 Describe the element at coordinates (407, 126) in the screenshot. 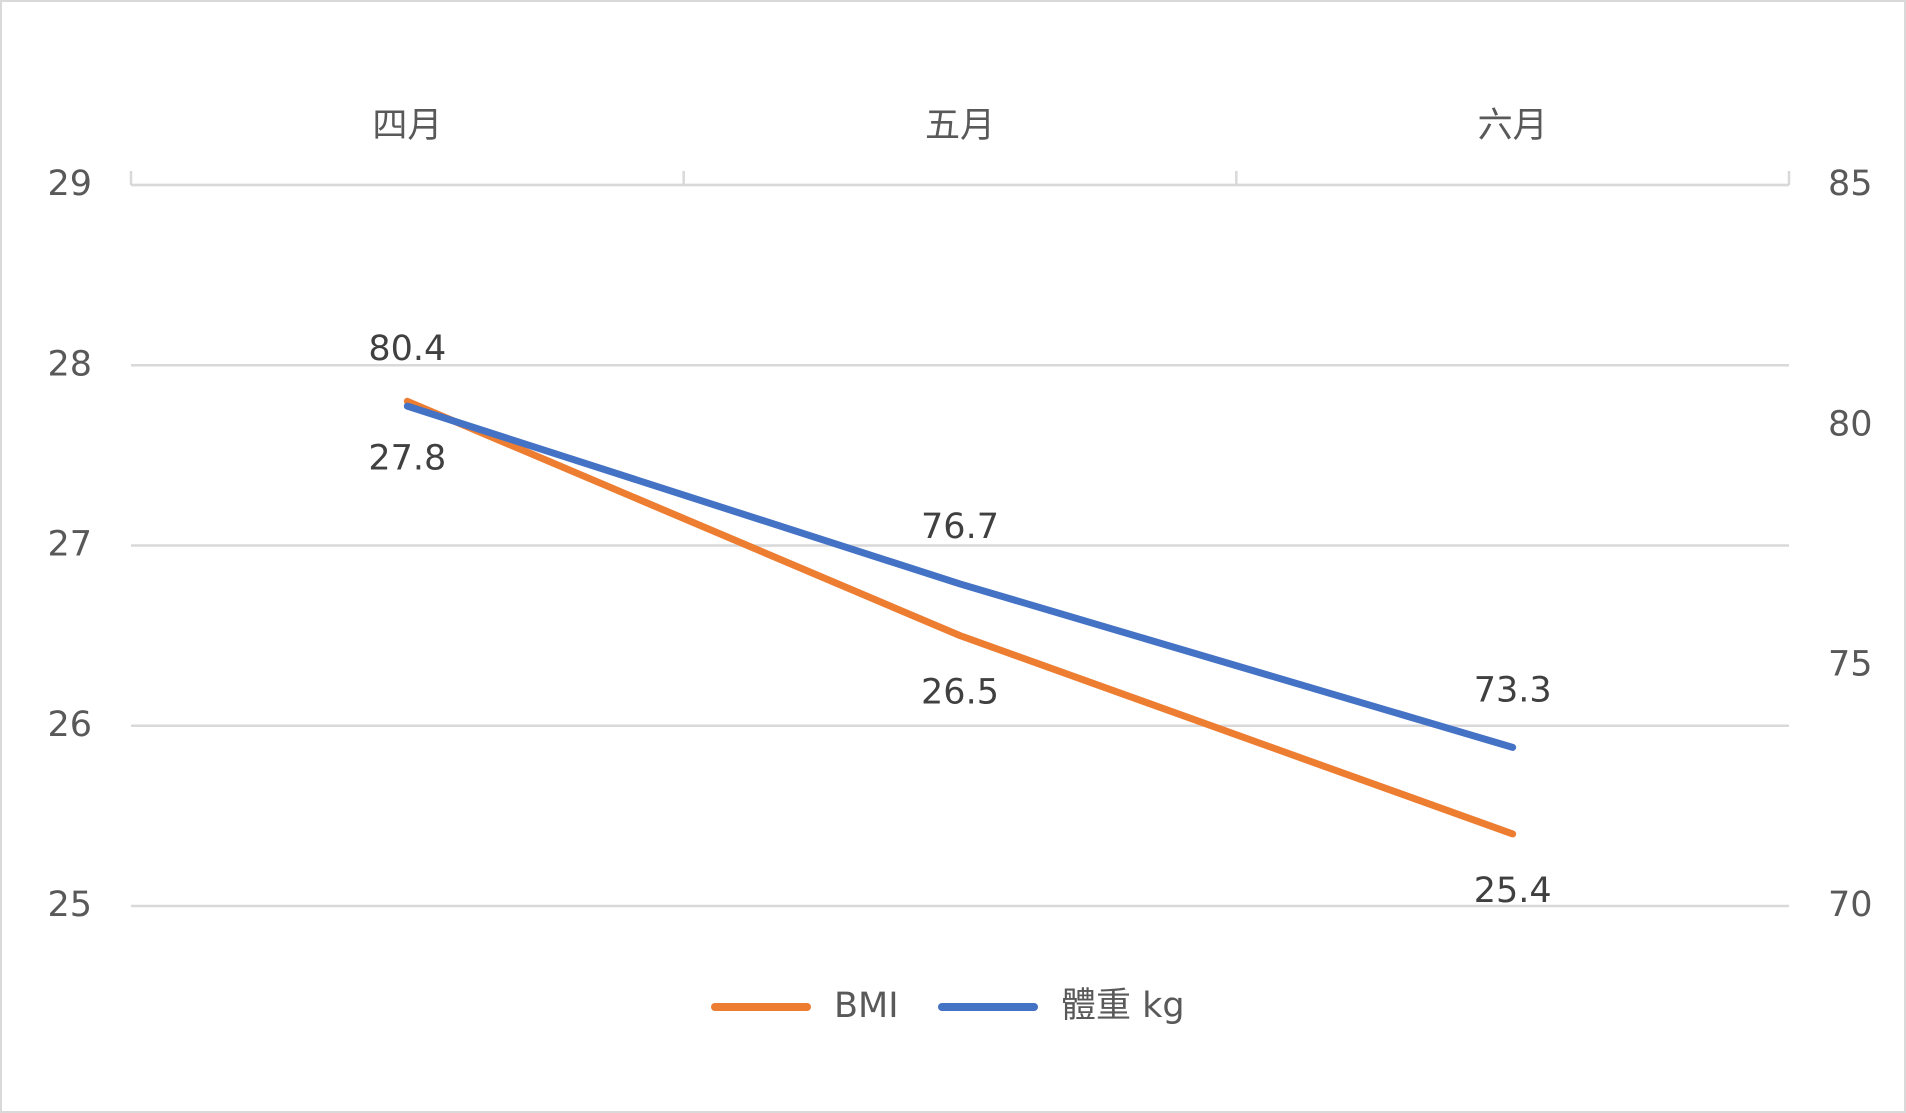

I see `x-tick-label: 四月` at that location.